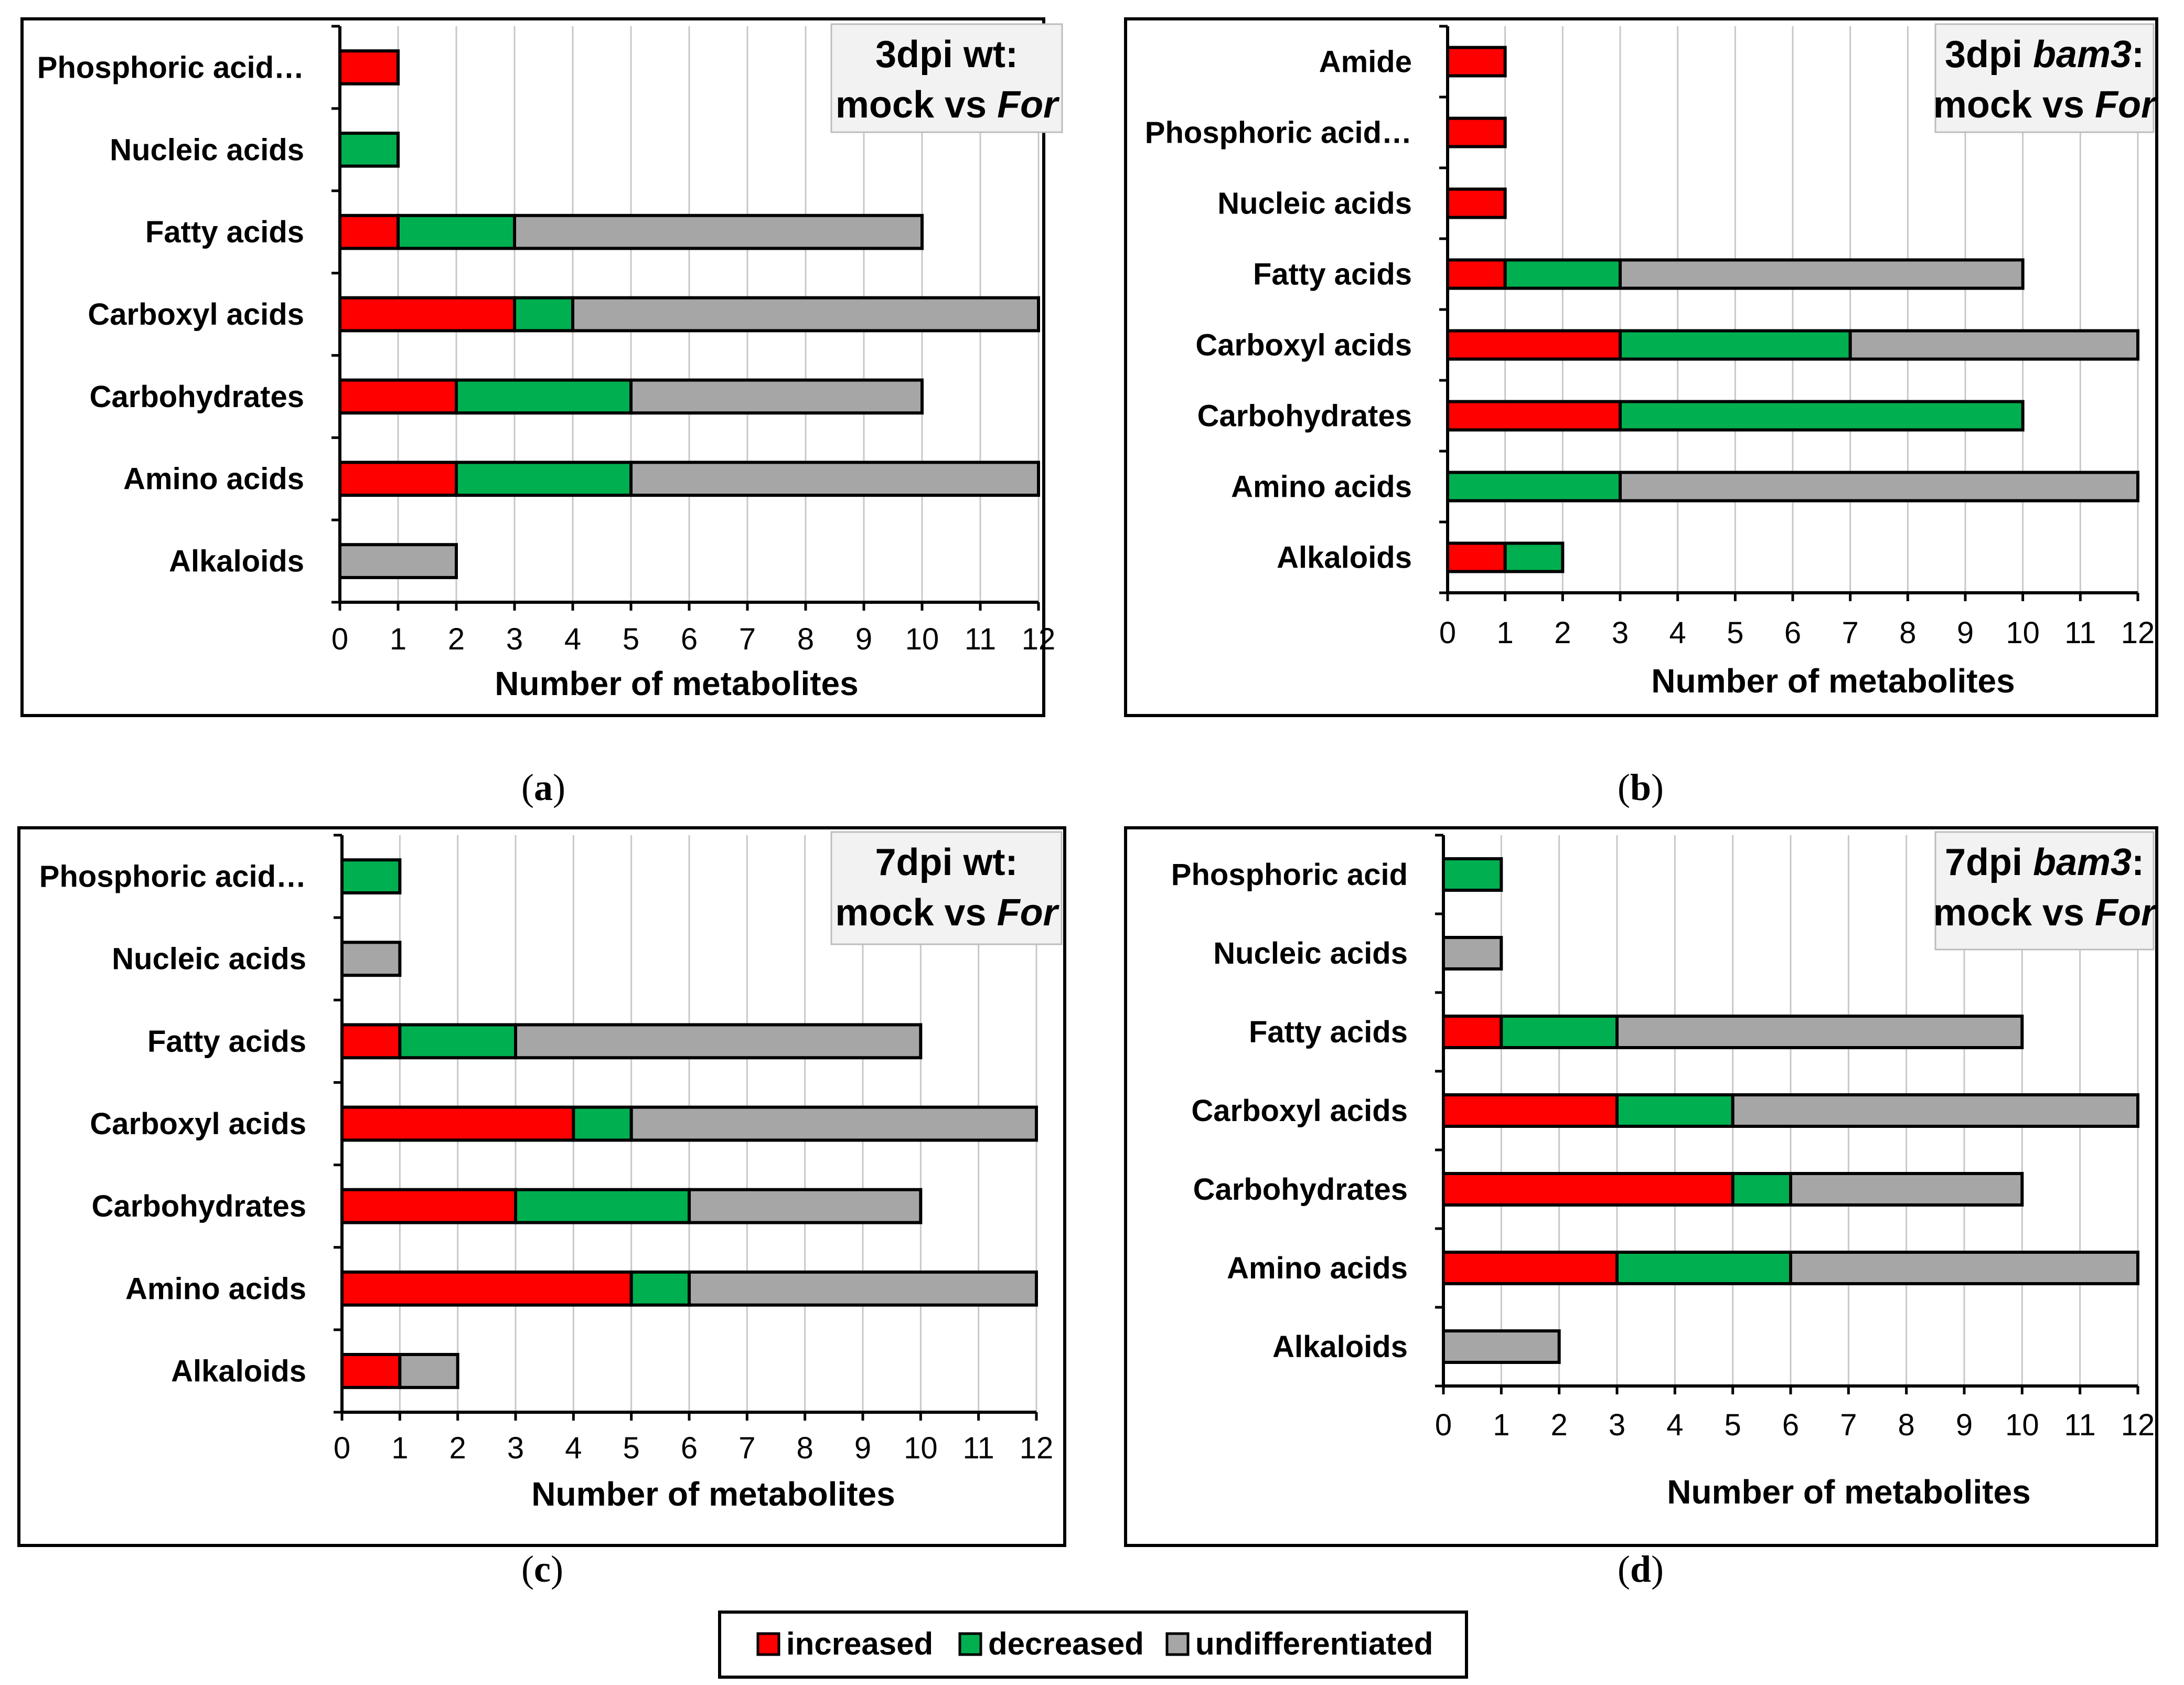  I want to click on x-tick-label: 9, so click(1966, 633).